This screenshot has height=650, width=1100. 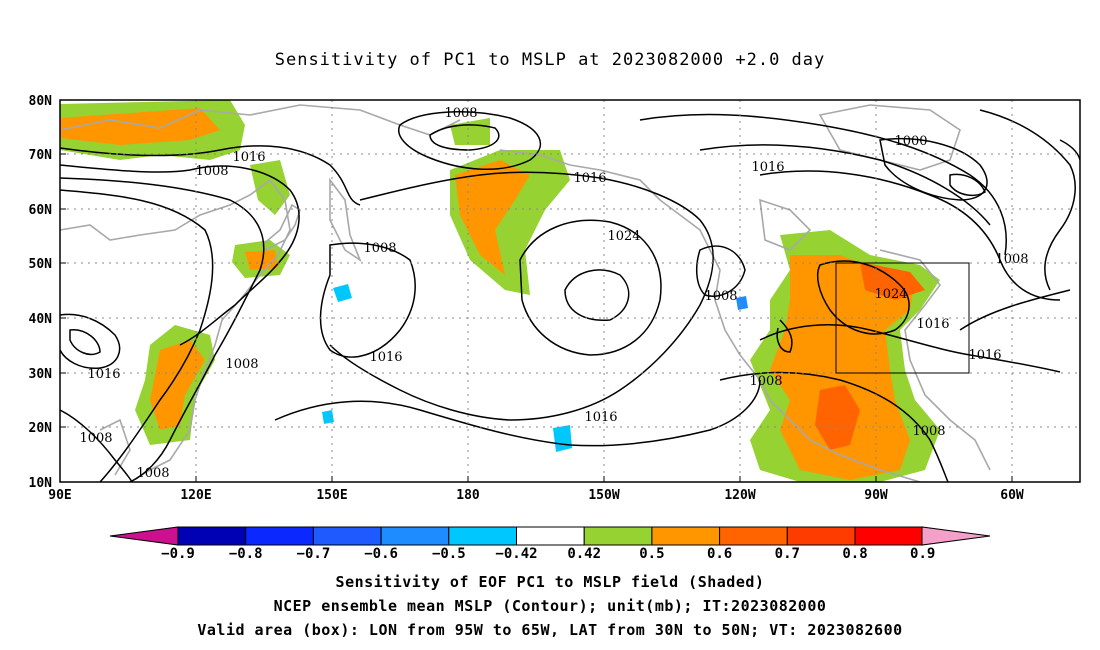 What do you see at coordinates (922, 554) in the screenshot?
I see `colorbar-label: 0.9` at bounding box center [922, 554].